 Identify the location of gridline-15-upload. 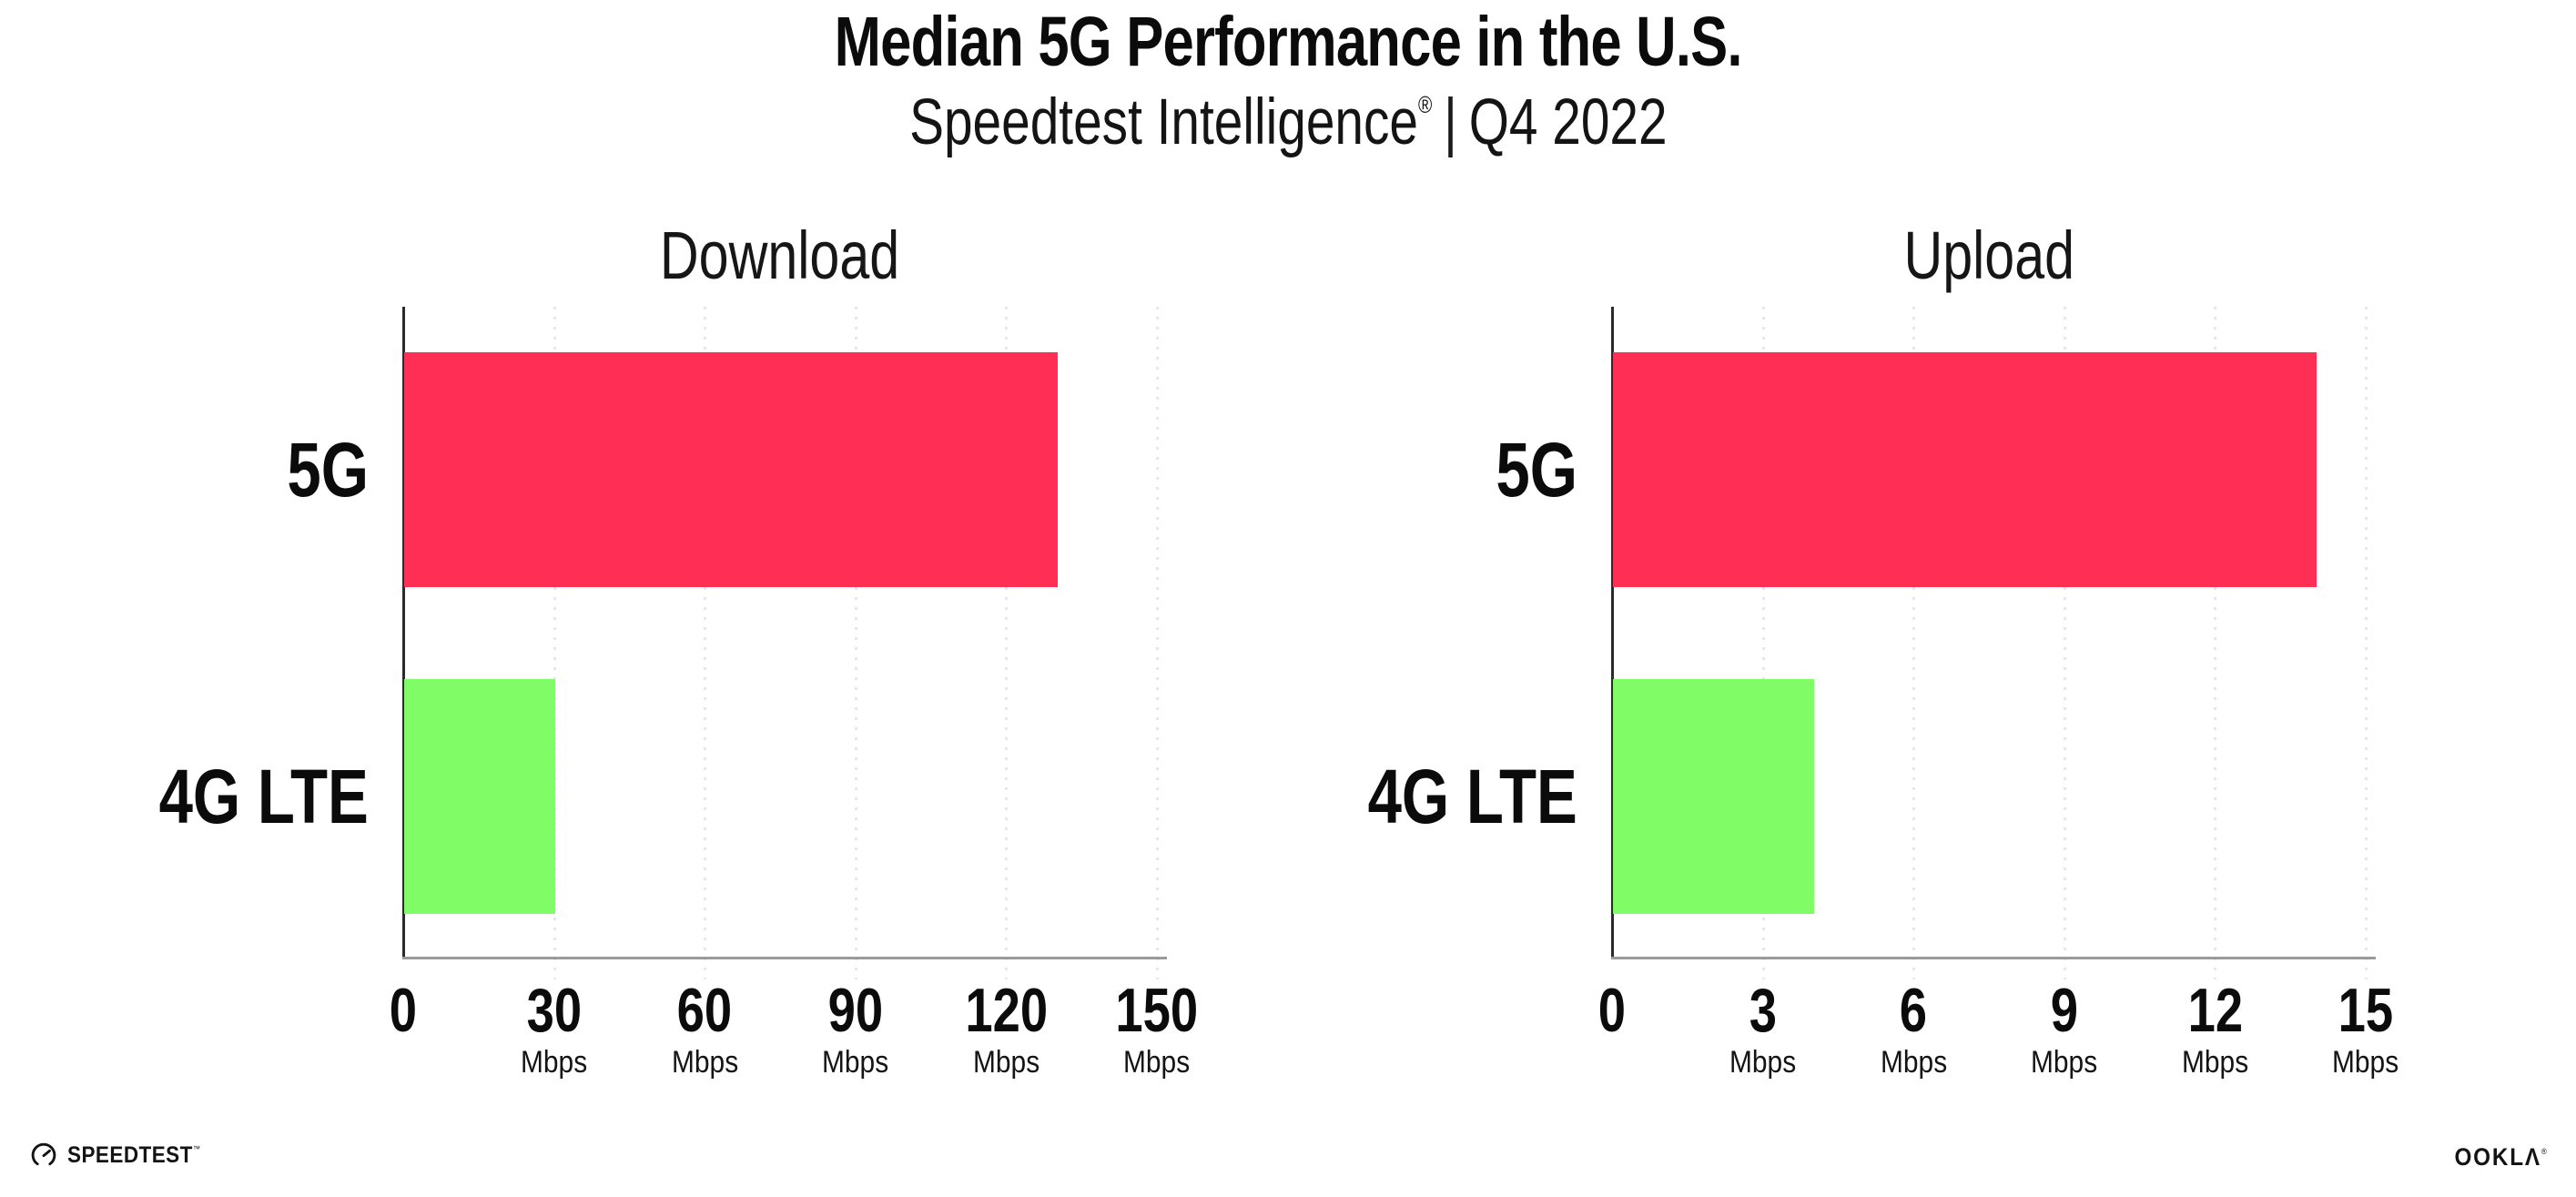
(2366, 643).